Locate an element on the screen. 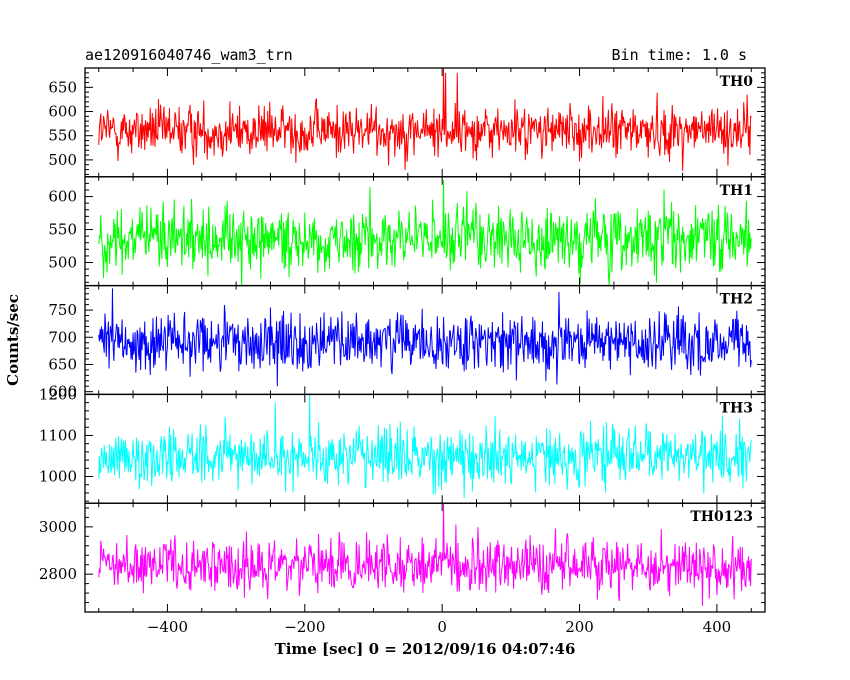 This screenshot has height=680, width=850. y-tick-label-th3: 1200 is located at coordinates (58, 394).